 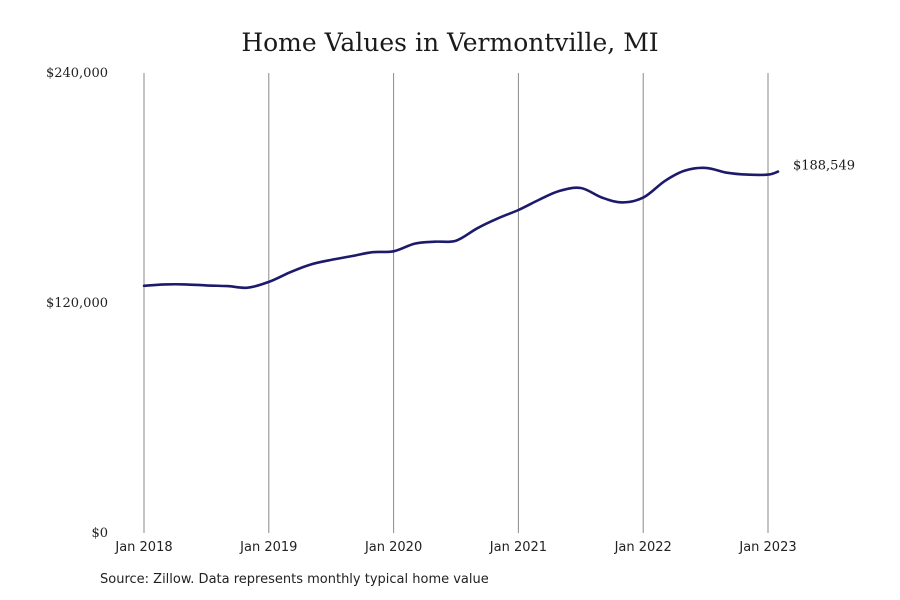 I want to click on x-tick-label: Jan 2022, so click(x=643, y=547).